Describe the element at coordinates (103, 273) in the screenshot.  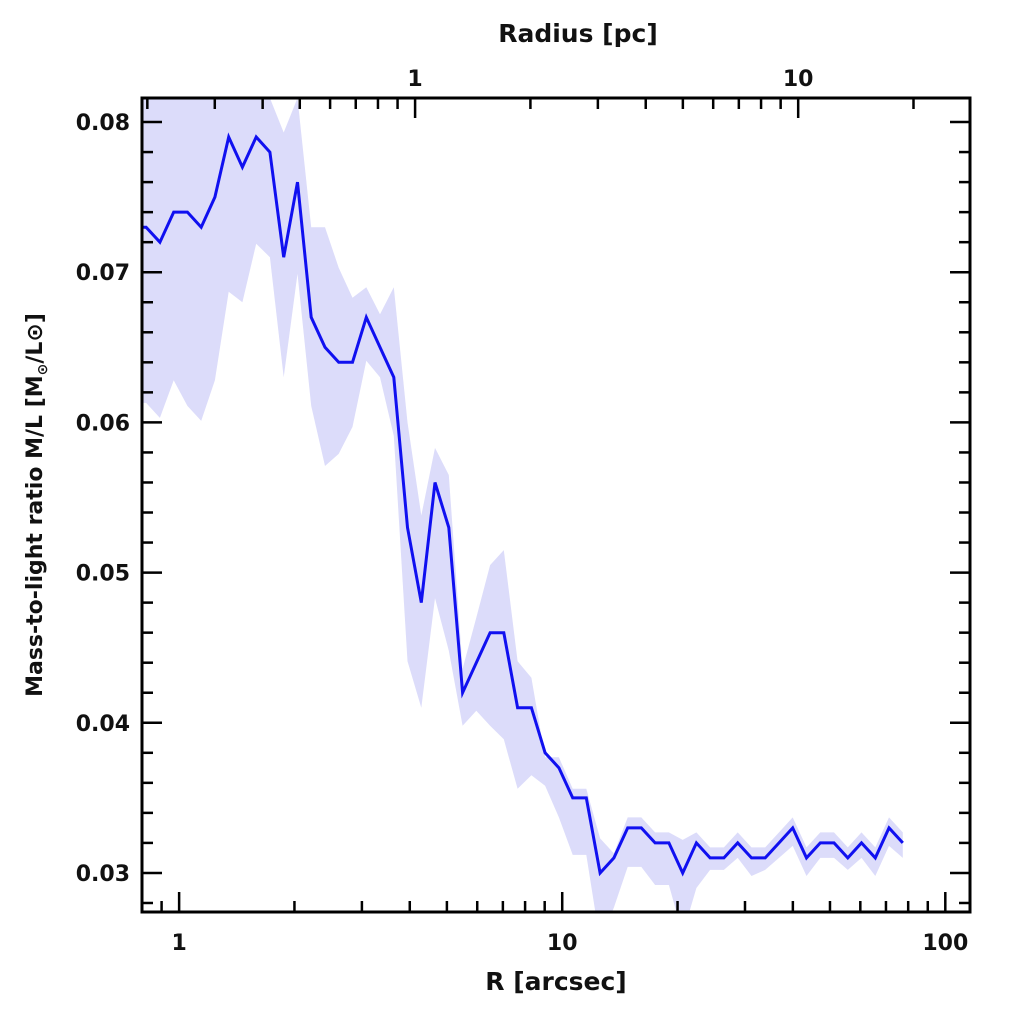
I see `y-tick-label: 0.07` at that location.